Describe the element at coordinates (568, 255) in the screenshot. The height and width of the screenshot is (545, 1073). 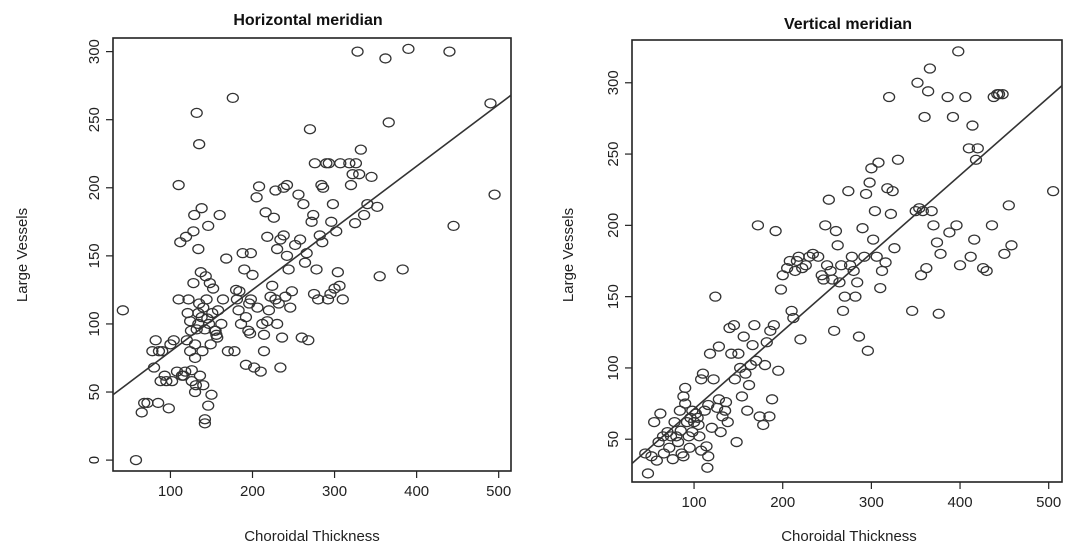
I see `y-axis-label: Large Vessels` at that location.